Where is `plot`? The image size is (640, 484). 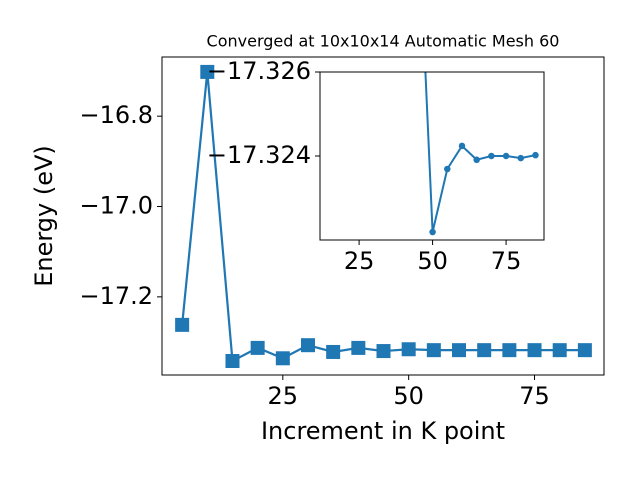
plot is located at coordinates (481, 154).